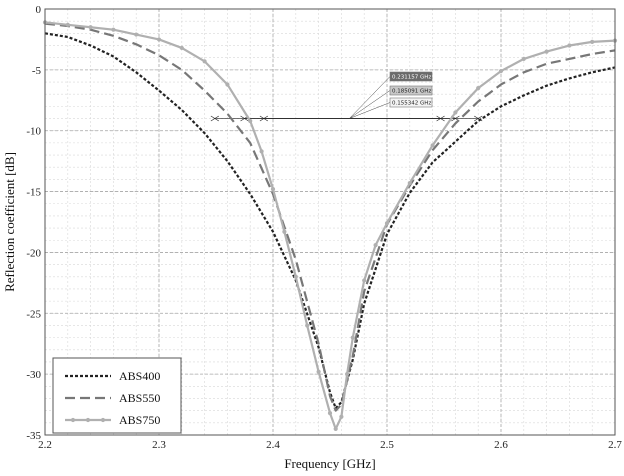  I want to click on x-tick-label: 2.5, so click(387, 445).